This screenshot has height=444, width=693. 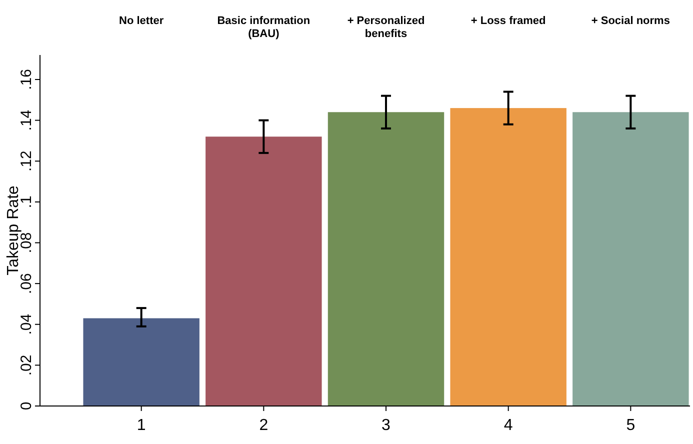 I want to click on y-tick-label: .14, so click(x=26, y=120).